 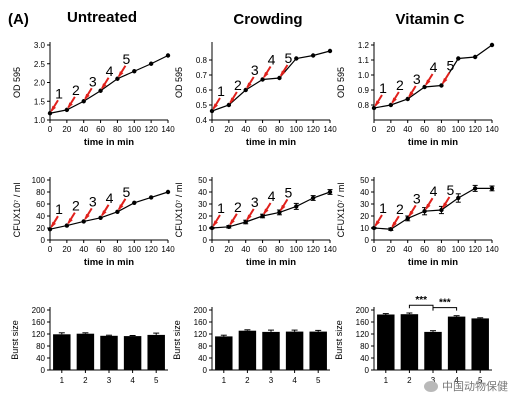 What do you see at coordinates (40, 120) in the screenshot?
I see `y-tick-label: 1.0` at bounding box center [40, 120].